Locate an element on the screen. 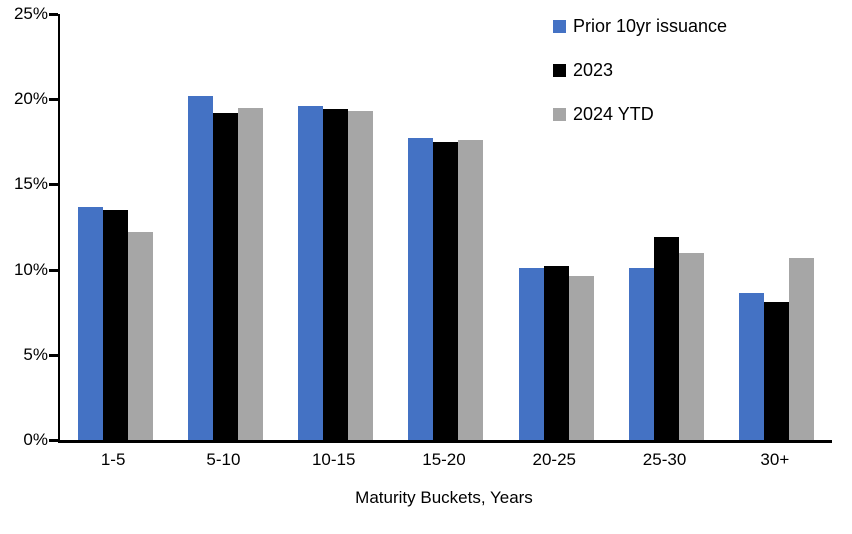 This screenshot has width=852, height=534. y-axis-tick-label: 20% is located at coordinates (30, 99).